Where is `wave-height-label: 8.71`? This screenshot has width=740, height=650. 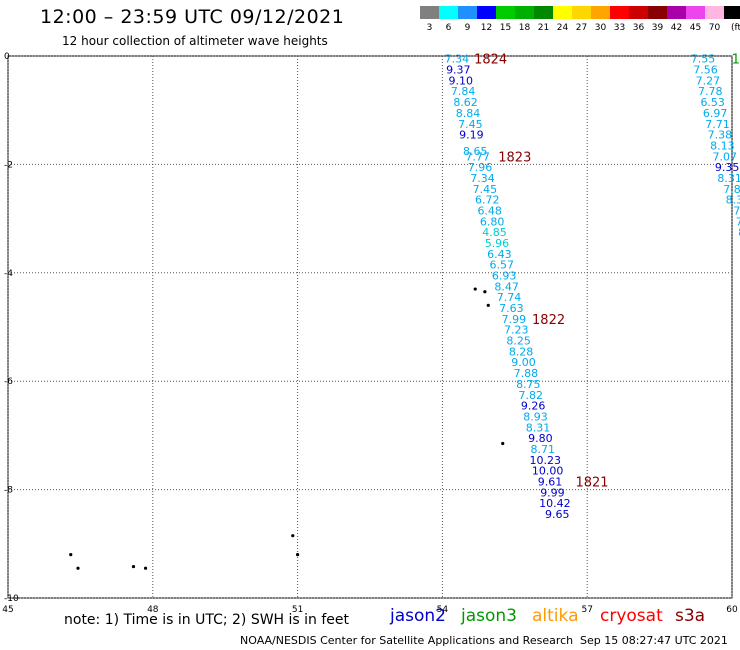 wave-height-label: 8.71 is located at coordinates (543, 449).